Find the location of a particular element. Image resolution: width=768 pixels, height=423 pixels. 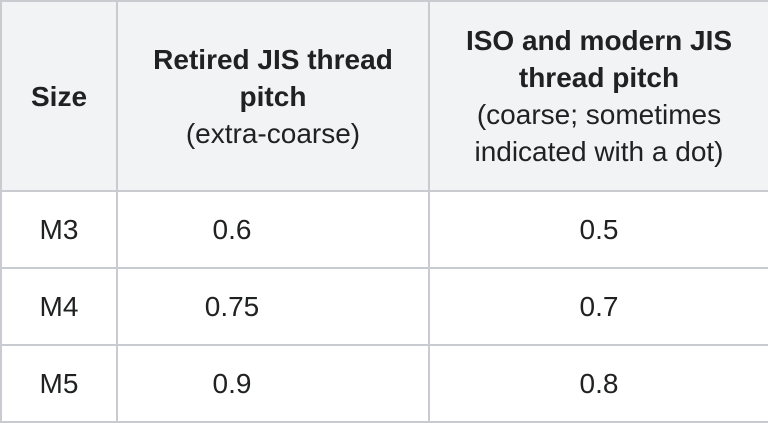

table-cell: 0.6 is located at coordinates (273, 229).